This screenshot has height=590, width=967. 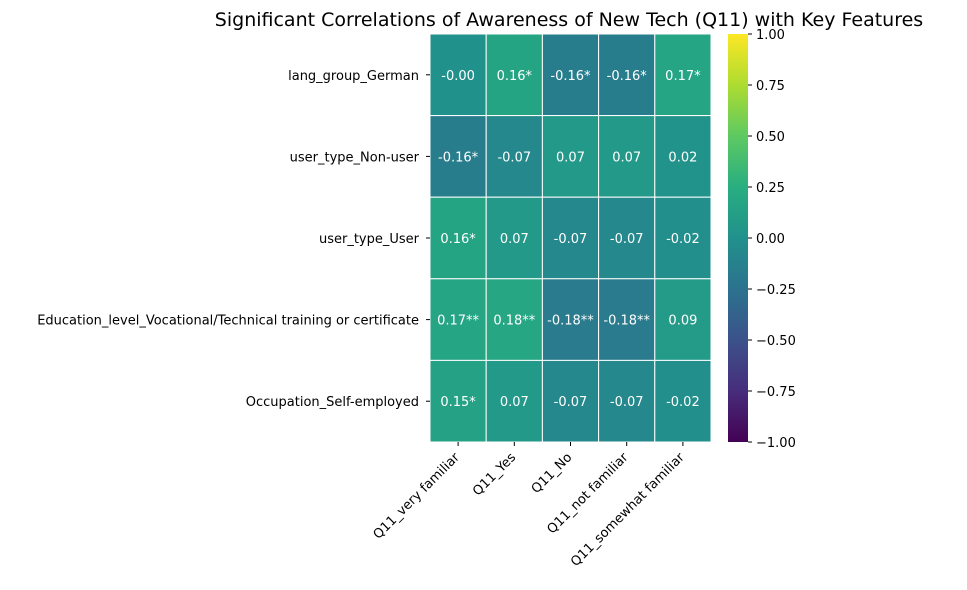 What do you see at coordinates (353, 76) in the screenshot?
I see `row-label: lang_group_German` at bounding box center [353, 76].